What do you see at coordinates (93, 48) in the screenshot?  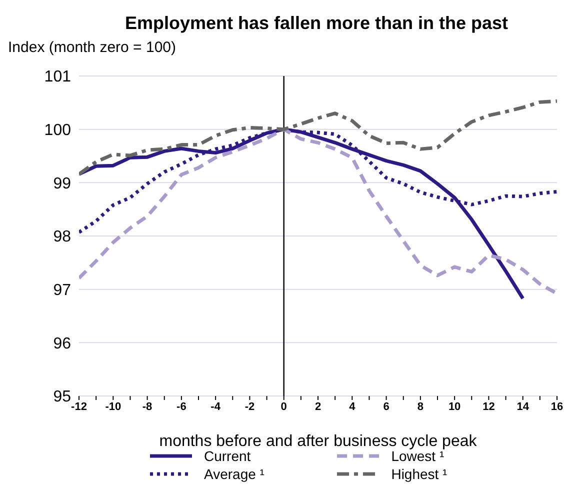 I see `y-axis-title: Index (month zero = 100)` at bounding box center [93, 48].